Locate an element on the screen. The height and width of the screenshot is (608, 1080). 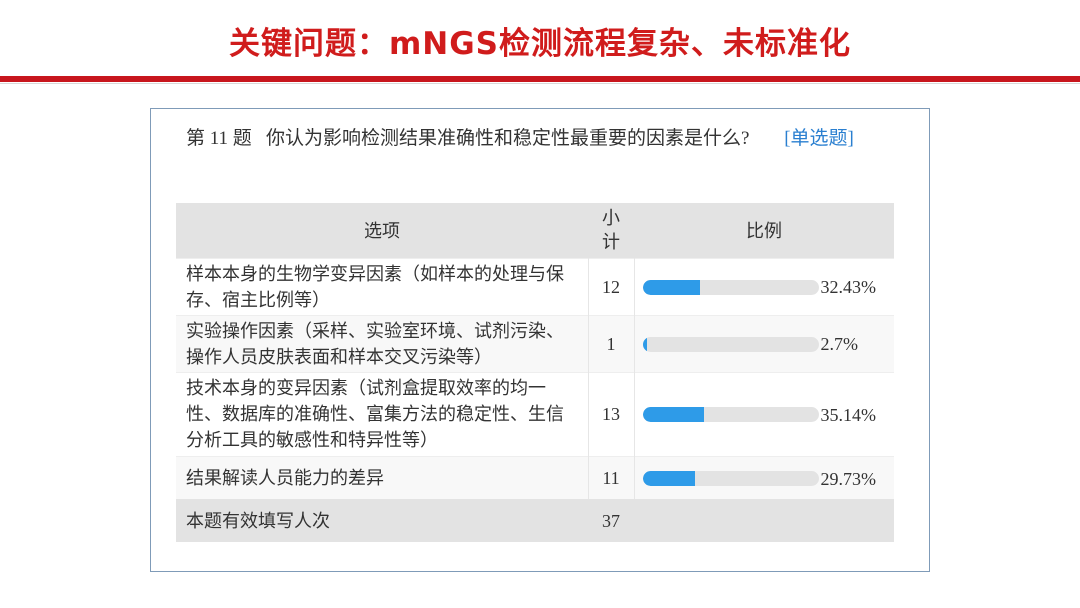
title-divider is located at coordinates (540, 79).